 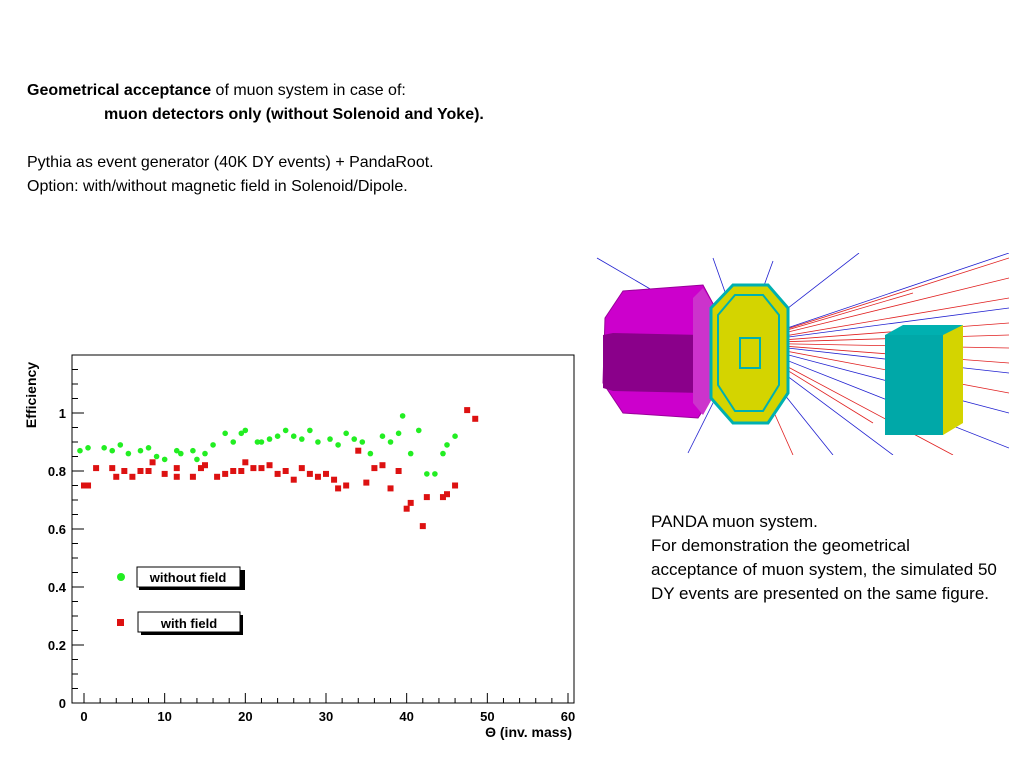 I want to click on legend-box-with-field, so click(x=189, y=622).